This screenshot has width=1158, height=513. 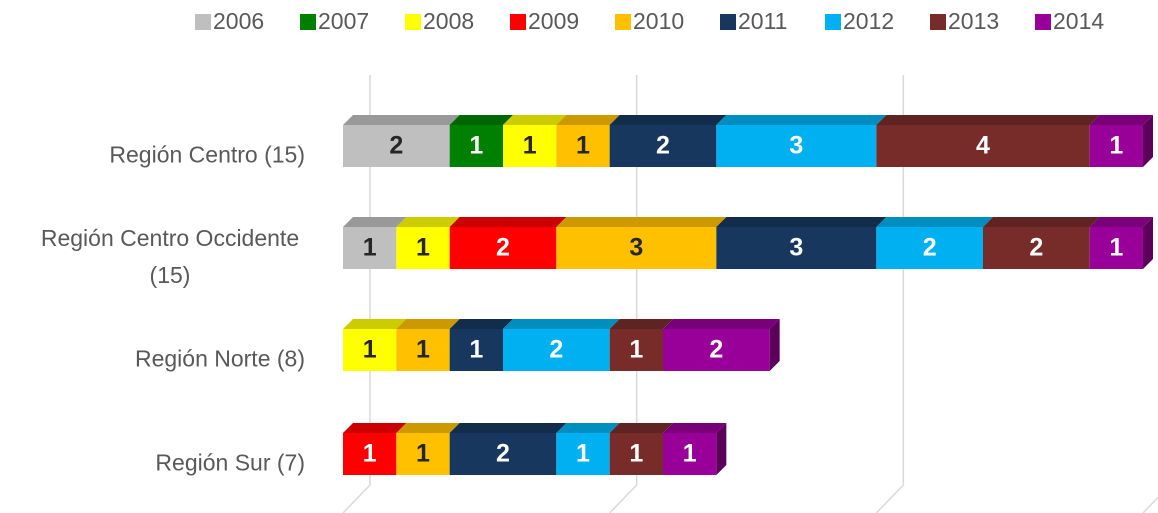 What do you see at coordinates (448, 21) in the screenshot?
I see `legend-label: 2008` at bounding box center [448, 21].